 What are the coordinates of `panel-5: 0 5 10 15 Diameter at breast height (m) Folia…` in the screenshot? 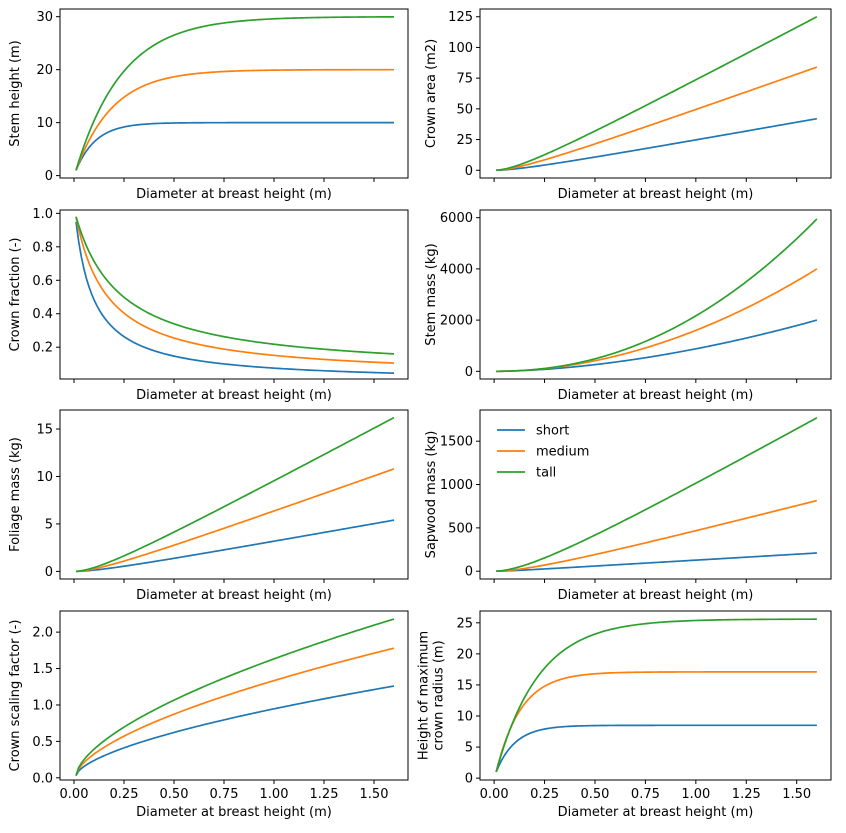 It's located at (208, 506).